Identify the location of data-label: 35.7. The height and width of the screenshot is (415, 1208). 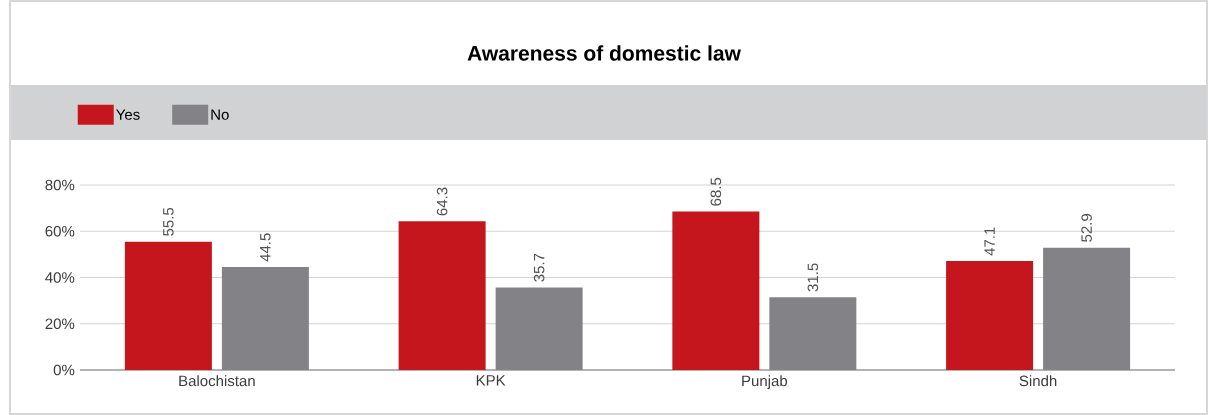
(539, 267).